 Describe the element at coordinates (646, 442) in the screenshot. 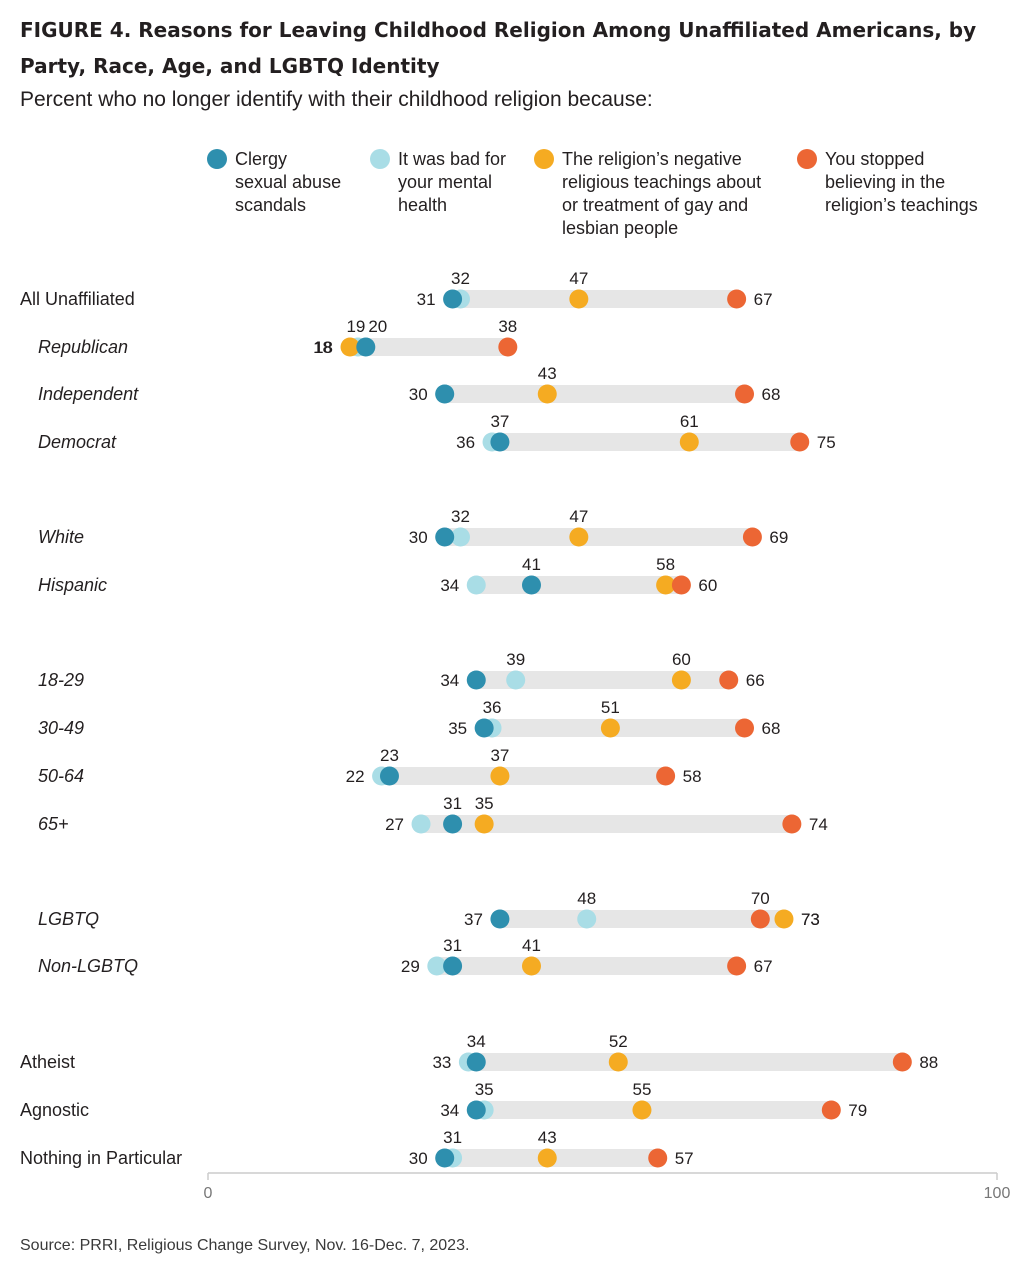

I see `track-democrat` at that location.